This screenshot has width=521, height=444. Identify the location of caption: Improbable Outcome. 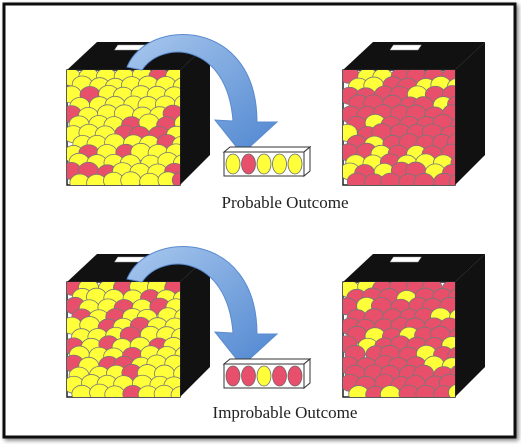
(285, 412).